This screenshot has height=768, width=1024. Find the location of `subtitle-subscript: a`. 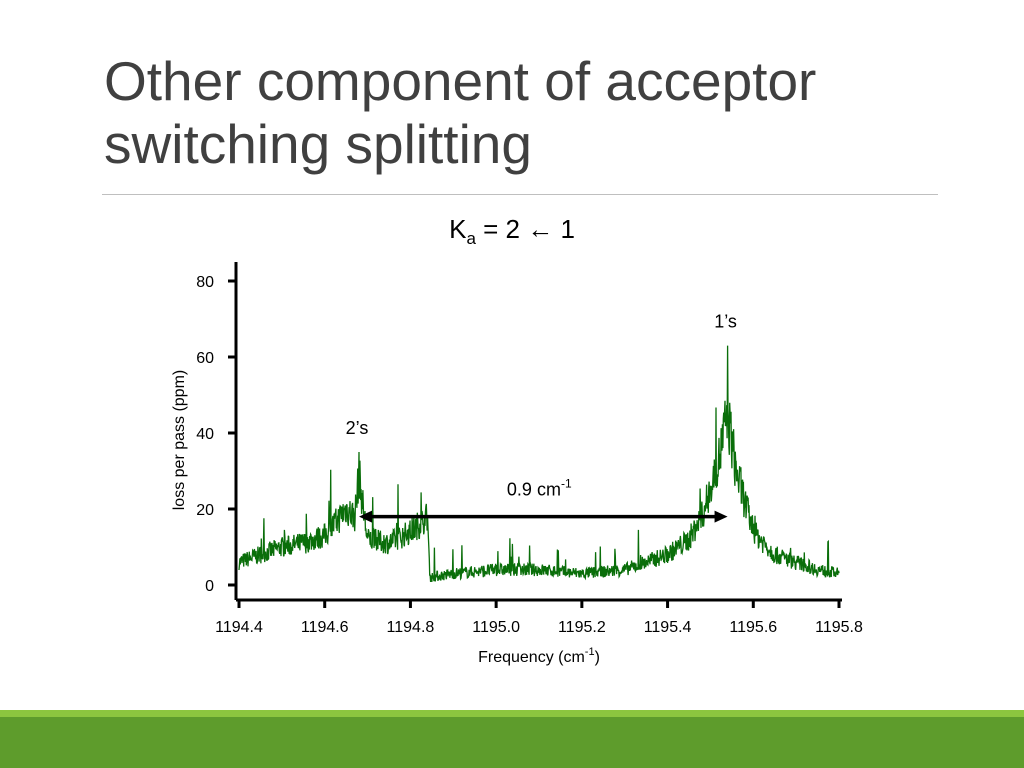

subtitle-subscript: a is located at coordinates (471, 238).